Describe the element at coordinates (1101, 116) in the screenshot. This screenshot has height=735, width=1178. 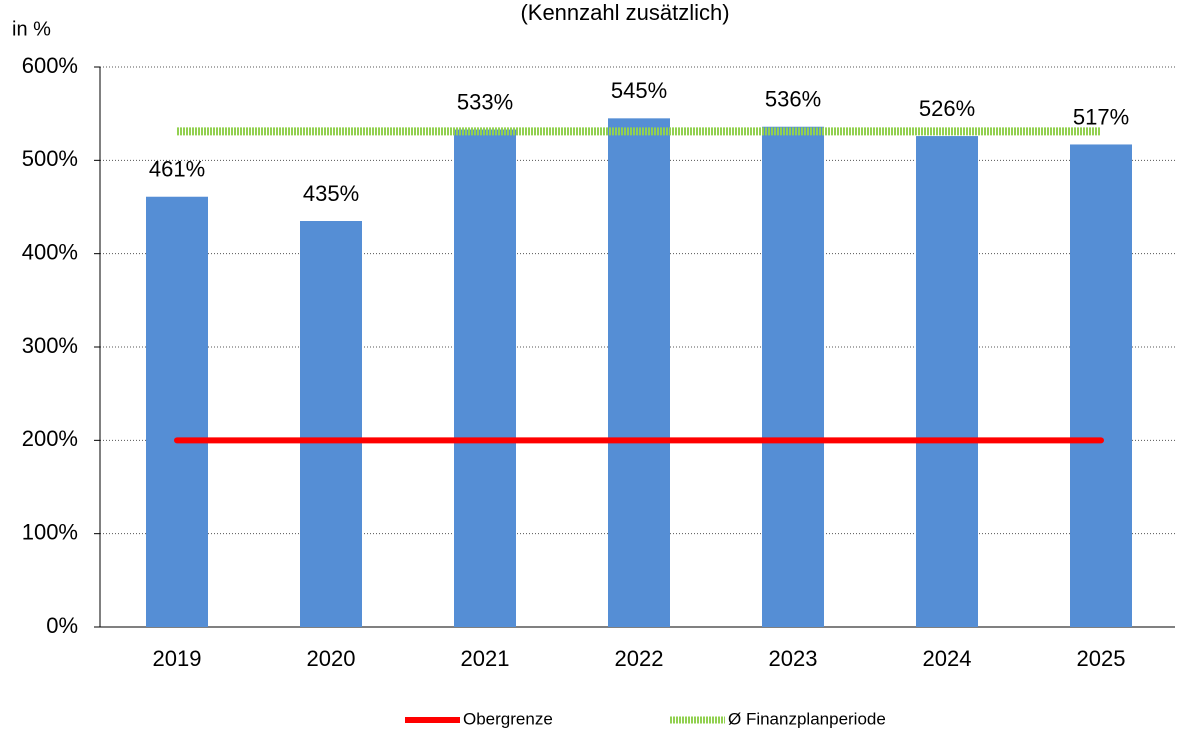
I see `data-label: 517%` at that location.